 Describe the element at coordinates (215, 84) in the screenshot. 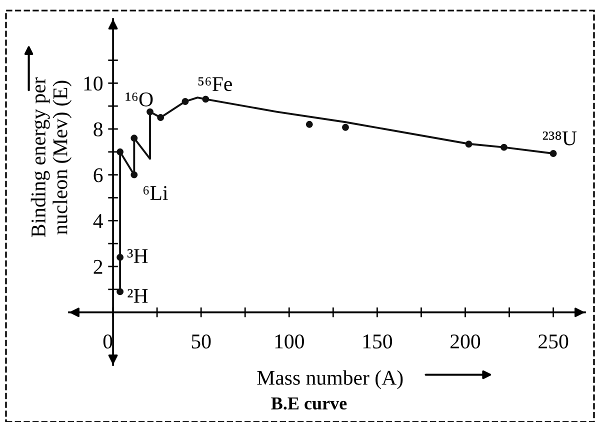

I see `annotation: ⁵⁶Fe` at that location.